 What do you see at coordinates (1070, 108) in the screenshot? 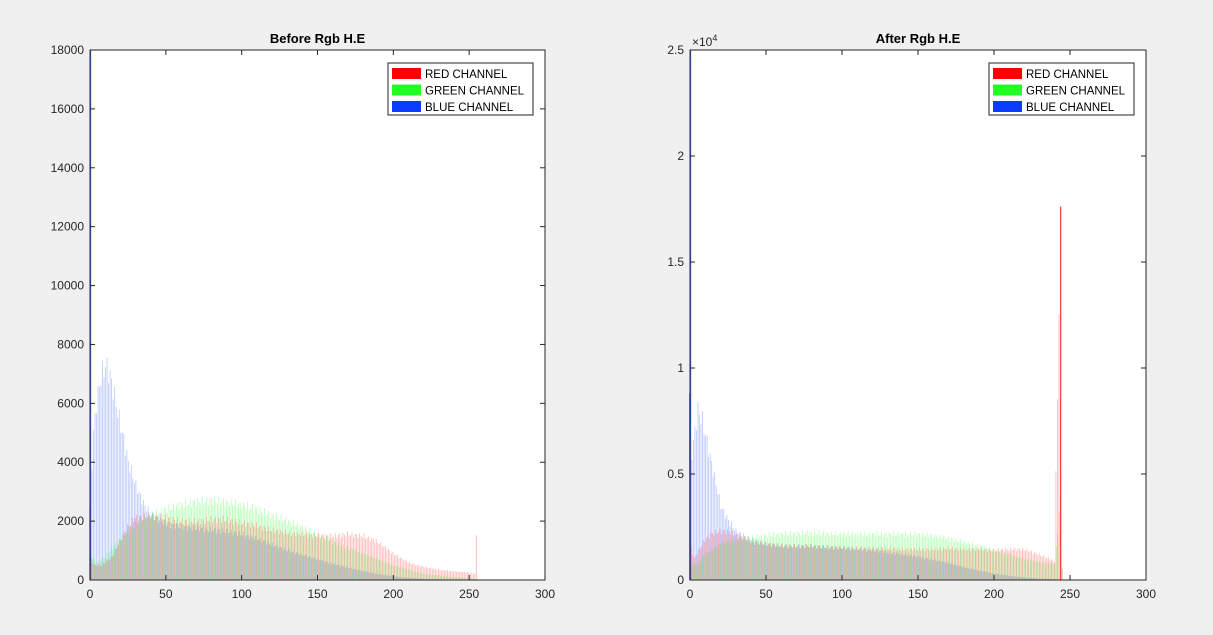
I see `legend-label: BLUE CHANNEL` at bounding box center [1070, 108].